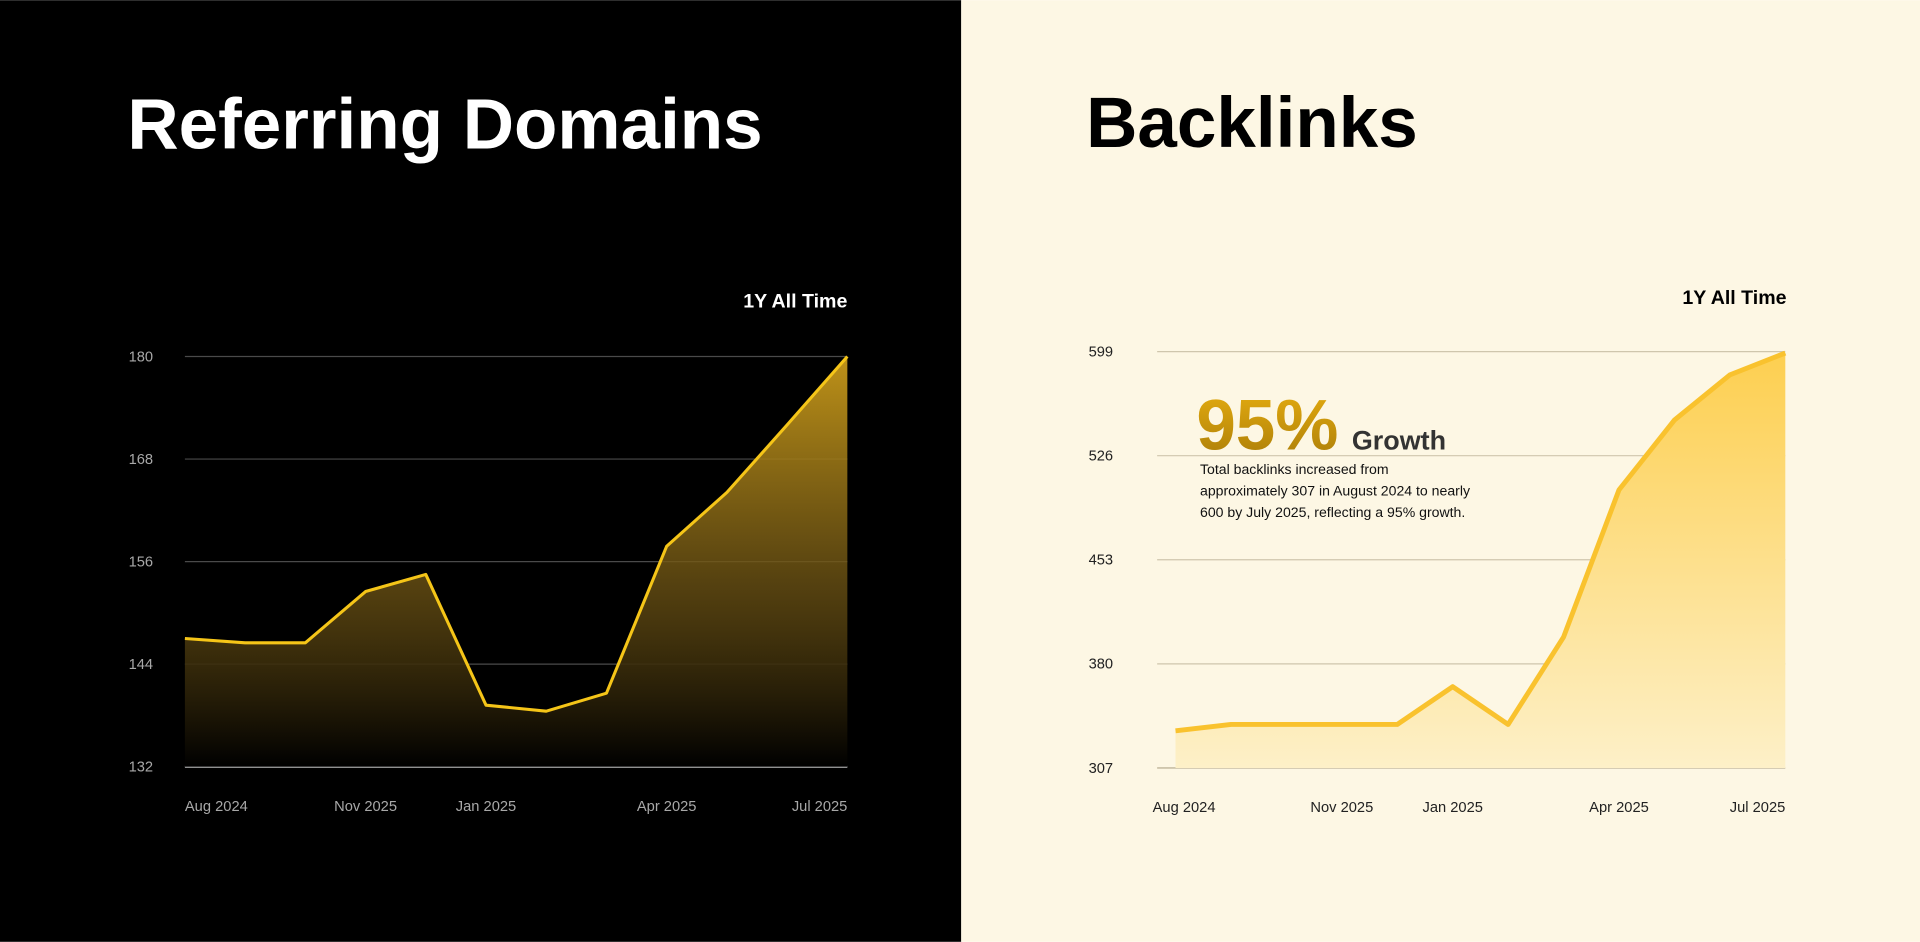  Describe the element at coordinates (1101, 353) in the screenshot. I see `y-tick-label: 599` at that location.